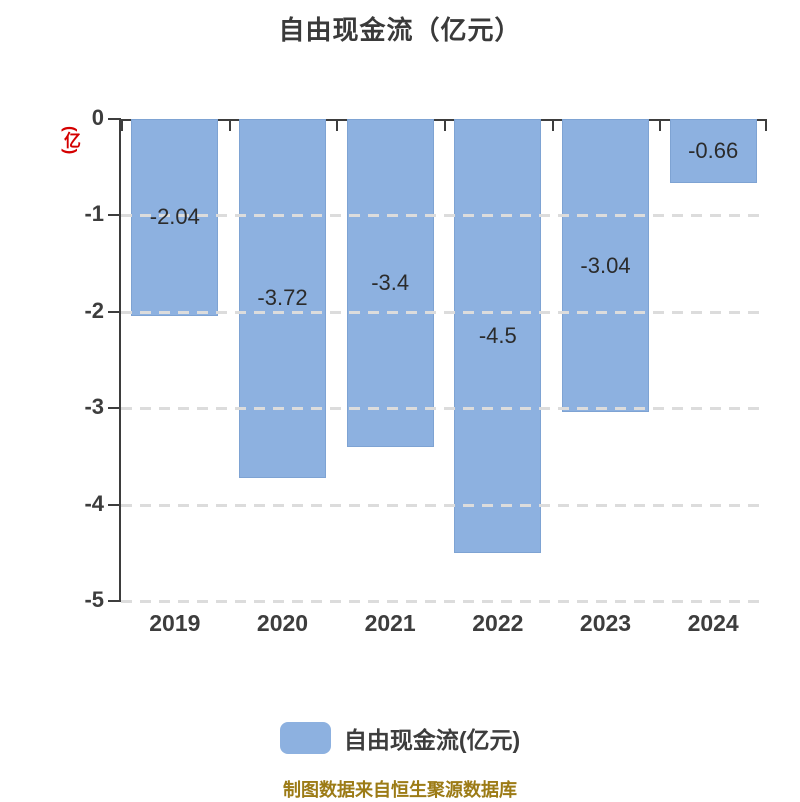 Image resolution: width=800 pixels, height=802 pixels. What do you see at coordinates (605, 623) in the screenshot?
I see `x-axis-label-2023: 2023` at bounding box center [605, 623].